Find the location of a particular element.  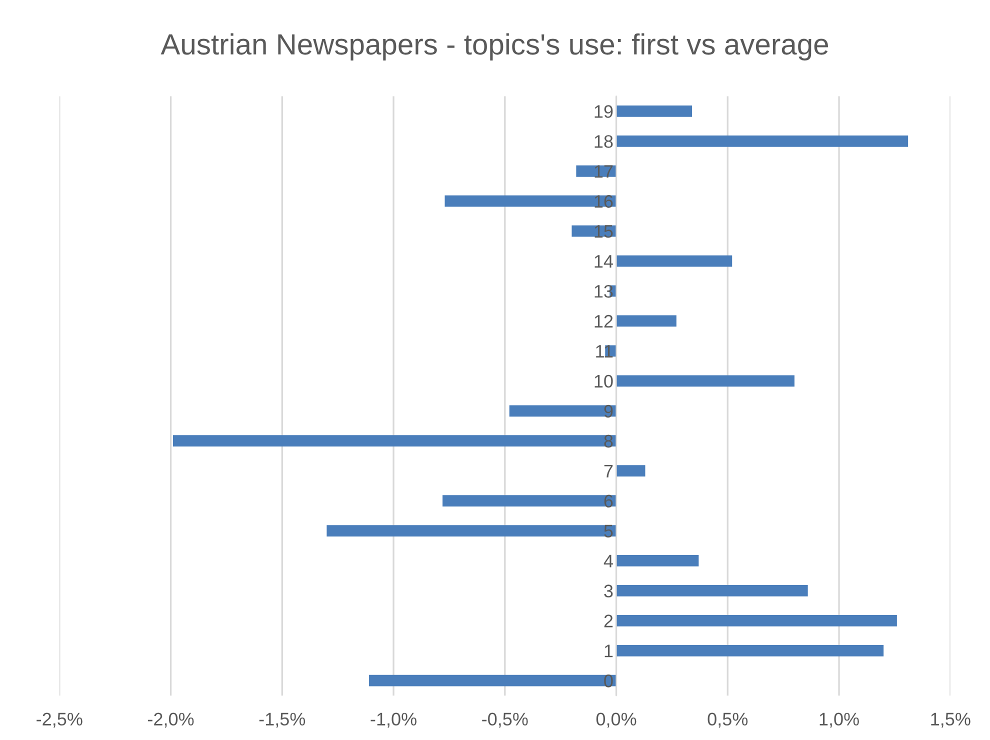

y-tick-label: 4 is located at coordinates (608, 561).